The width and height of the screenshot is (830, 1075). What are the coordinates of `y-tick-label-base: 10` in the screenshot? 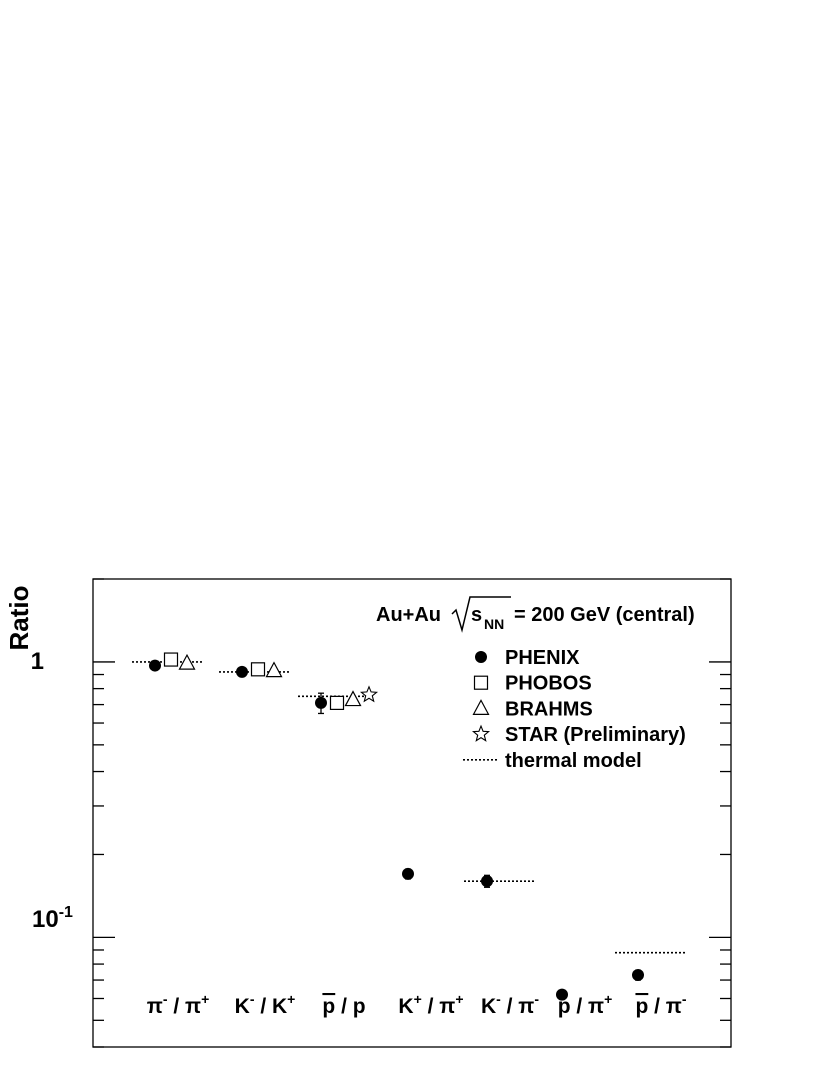 It's located at (45, 919).